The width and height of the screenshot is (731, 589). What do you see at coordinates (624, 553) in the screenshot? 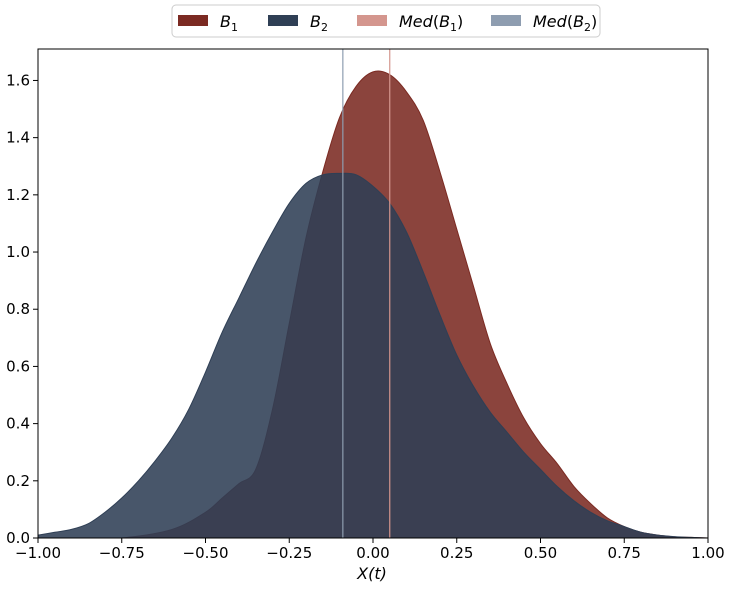
I see `x-tick-label: 0.75` at bounding box center [624, 553].